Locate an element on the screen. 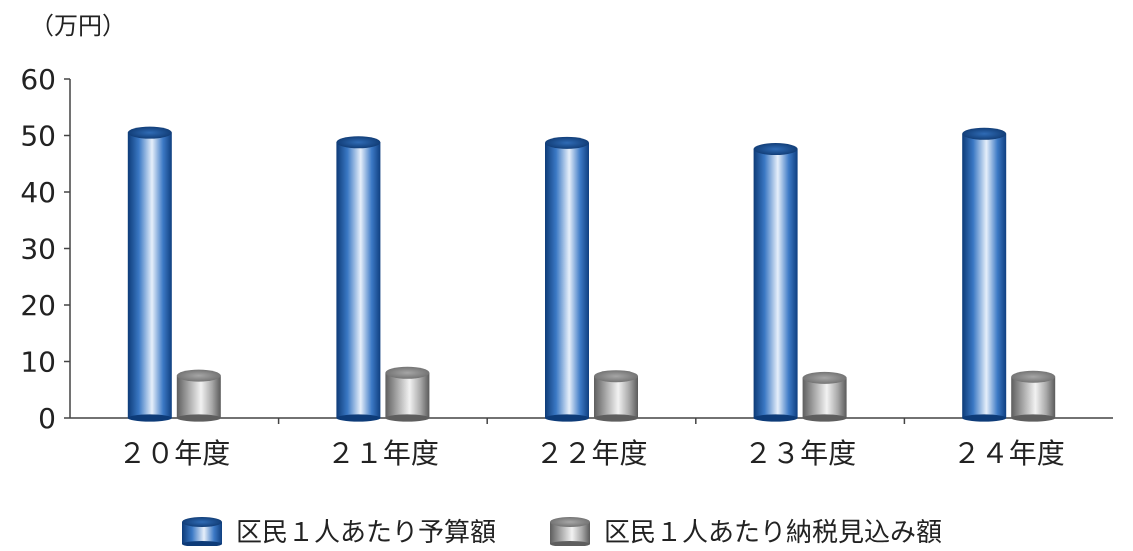  legend: 区民１人あたり予算額 区民１人あたり納税見込み額 is located at coordinates (587, 530).